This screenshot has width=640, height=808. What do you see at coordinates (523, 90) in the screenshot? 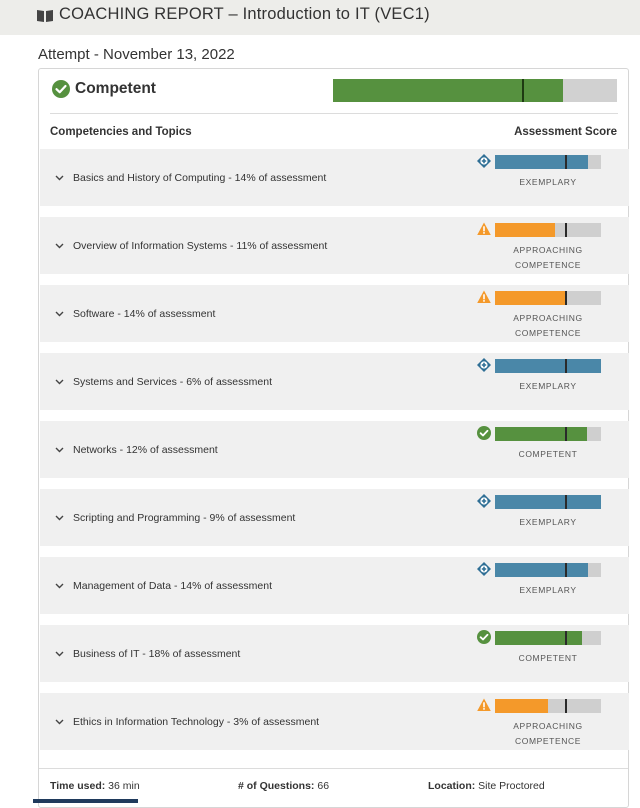
I see `overall-threshold-marker` at bounding box center [523, 90].